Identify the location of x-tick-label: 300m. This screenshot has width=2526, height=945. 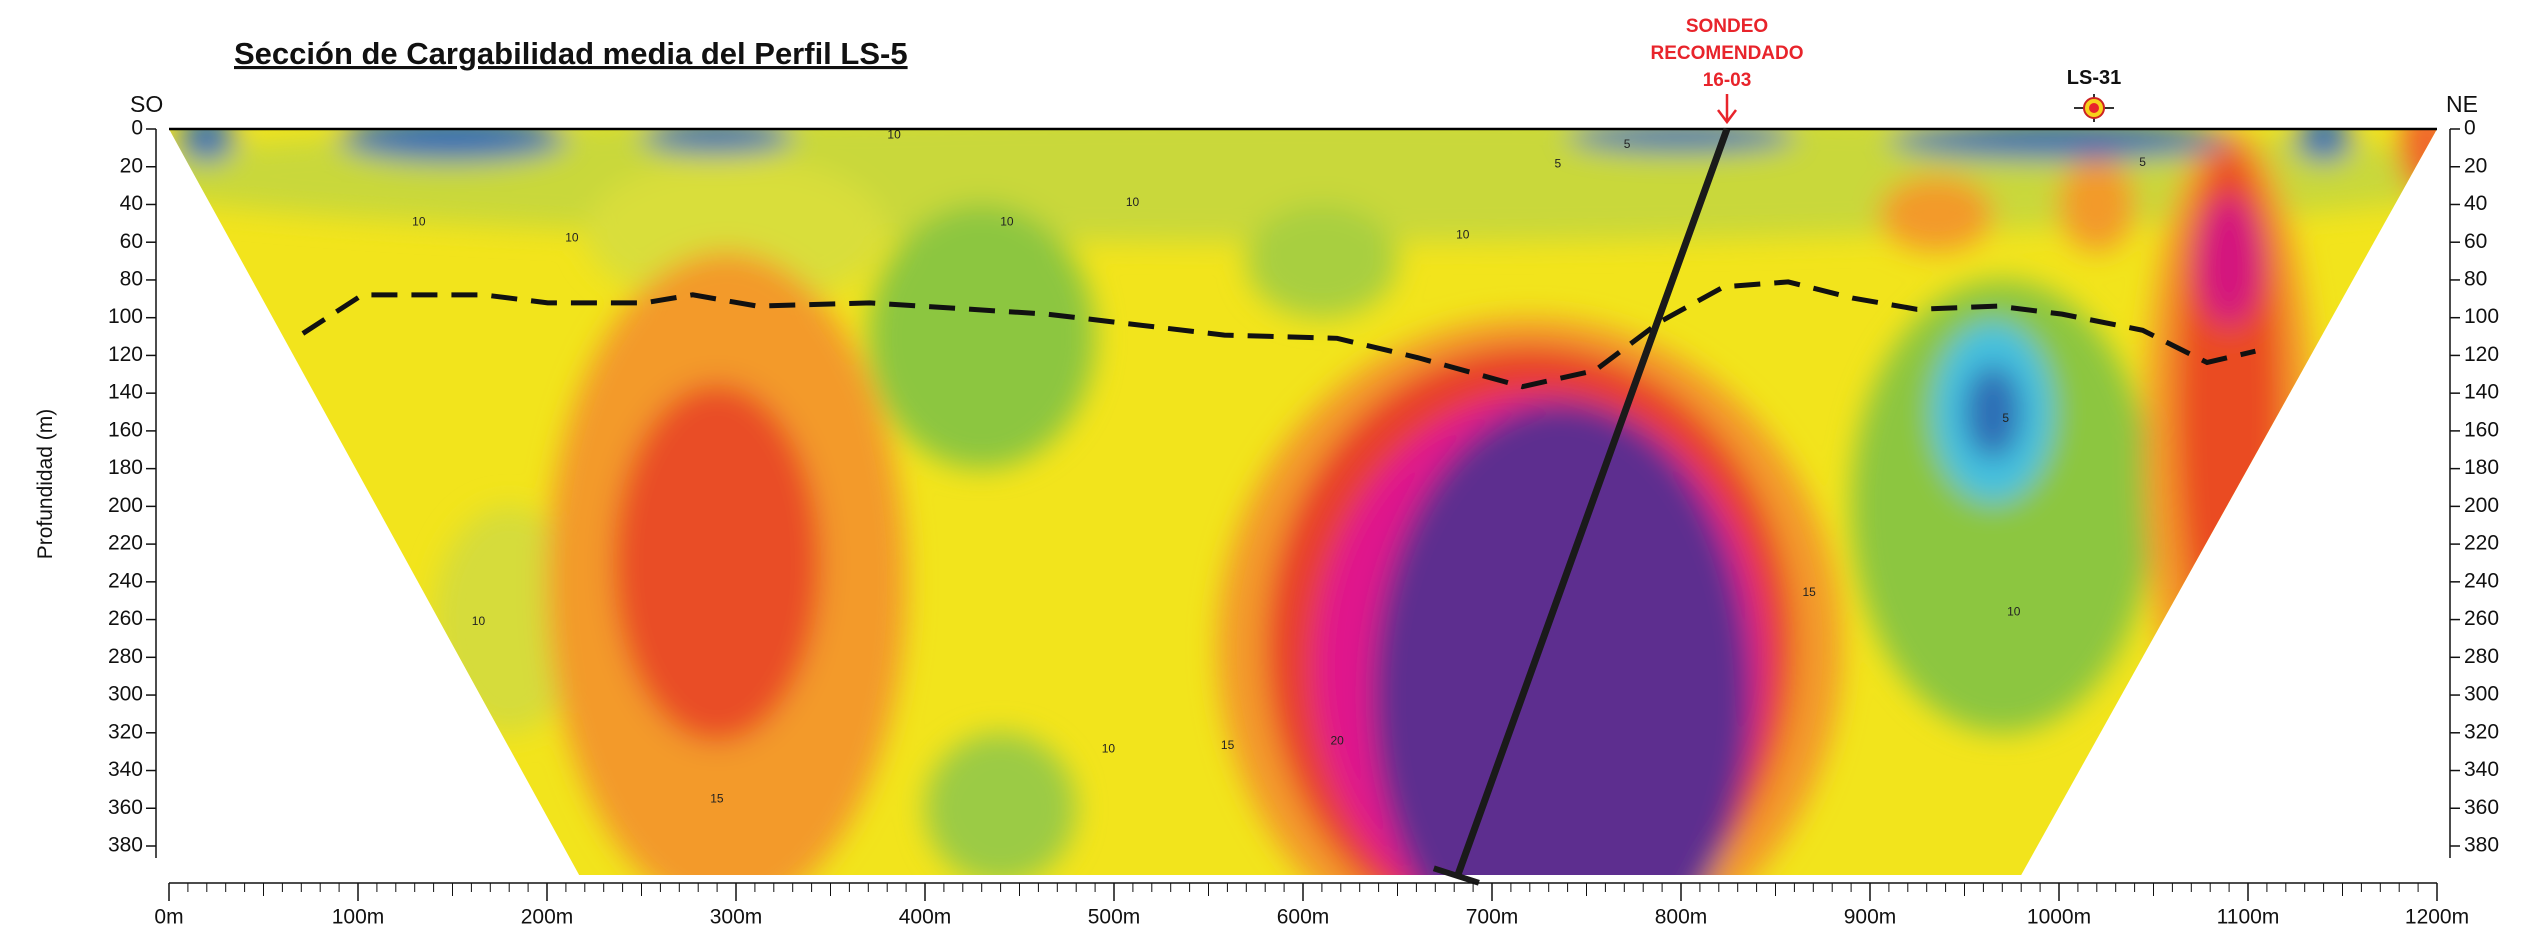
(736, 917).